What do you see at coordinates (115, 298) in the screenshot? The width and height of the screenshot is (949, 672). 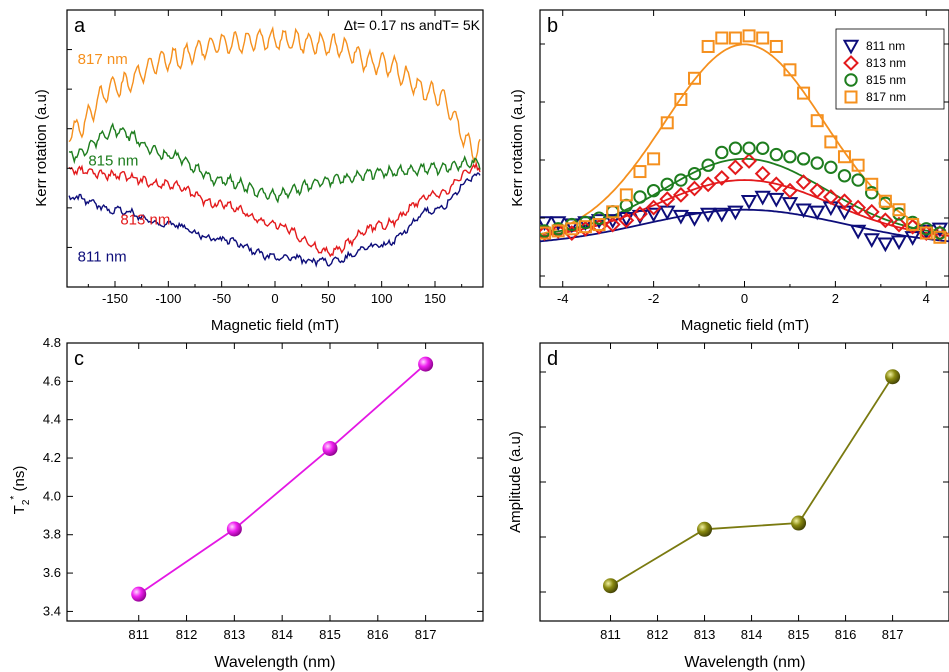 I see `x-tick-label: -150` at bounding box center [115, 298].